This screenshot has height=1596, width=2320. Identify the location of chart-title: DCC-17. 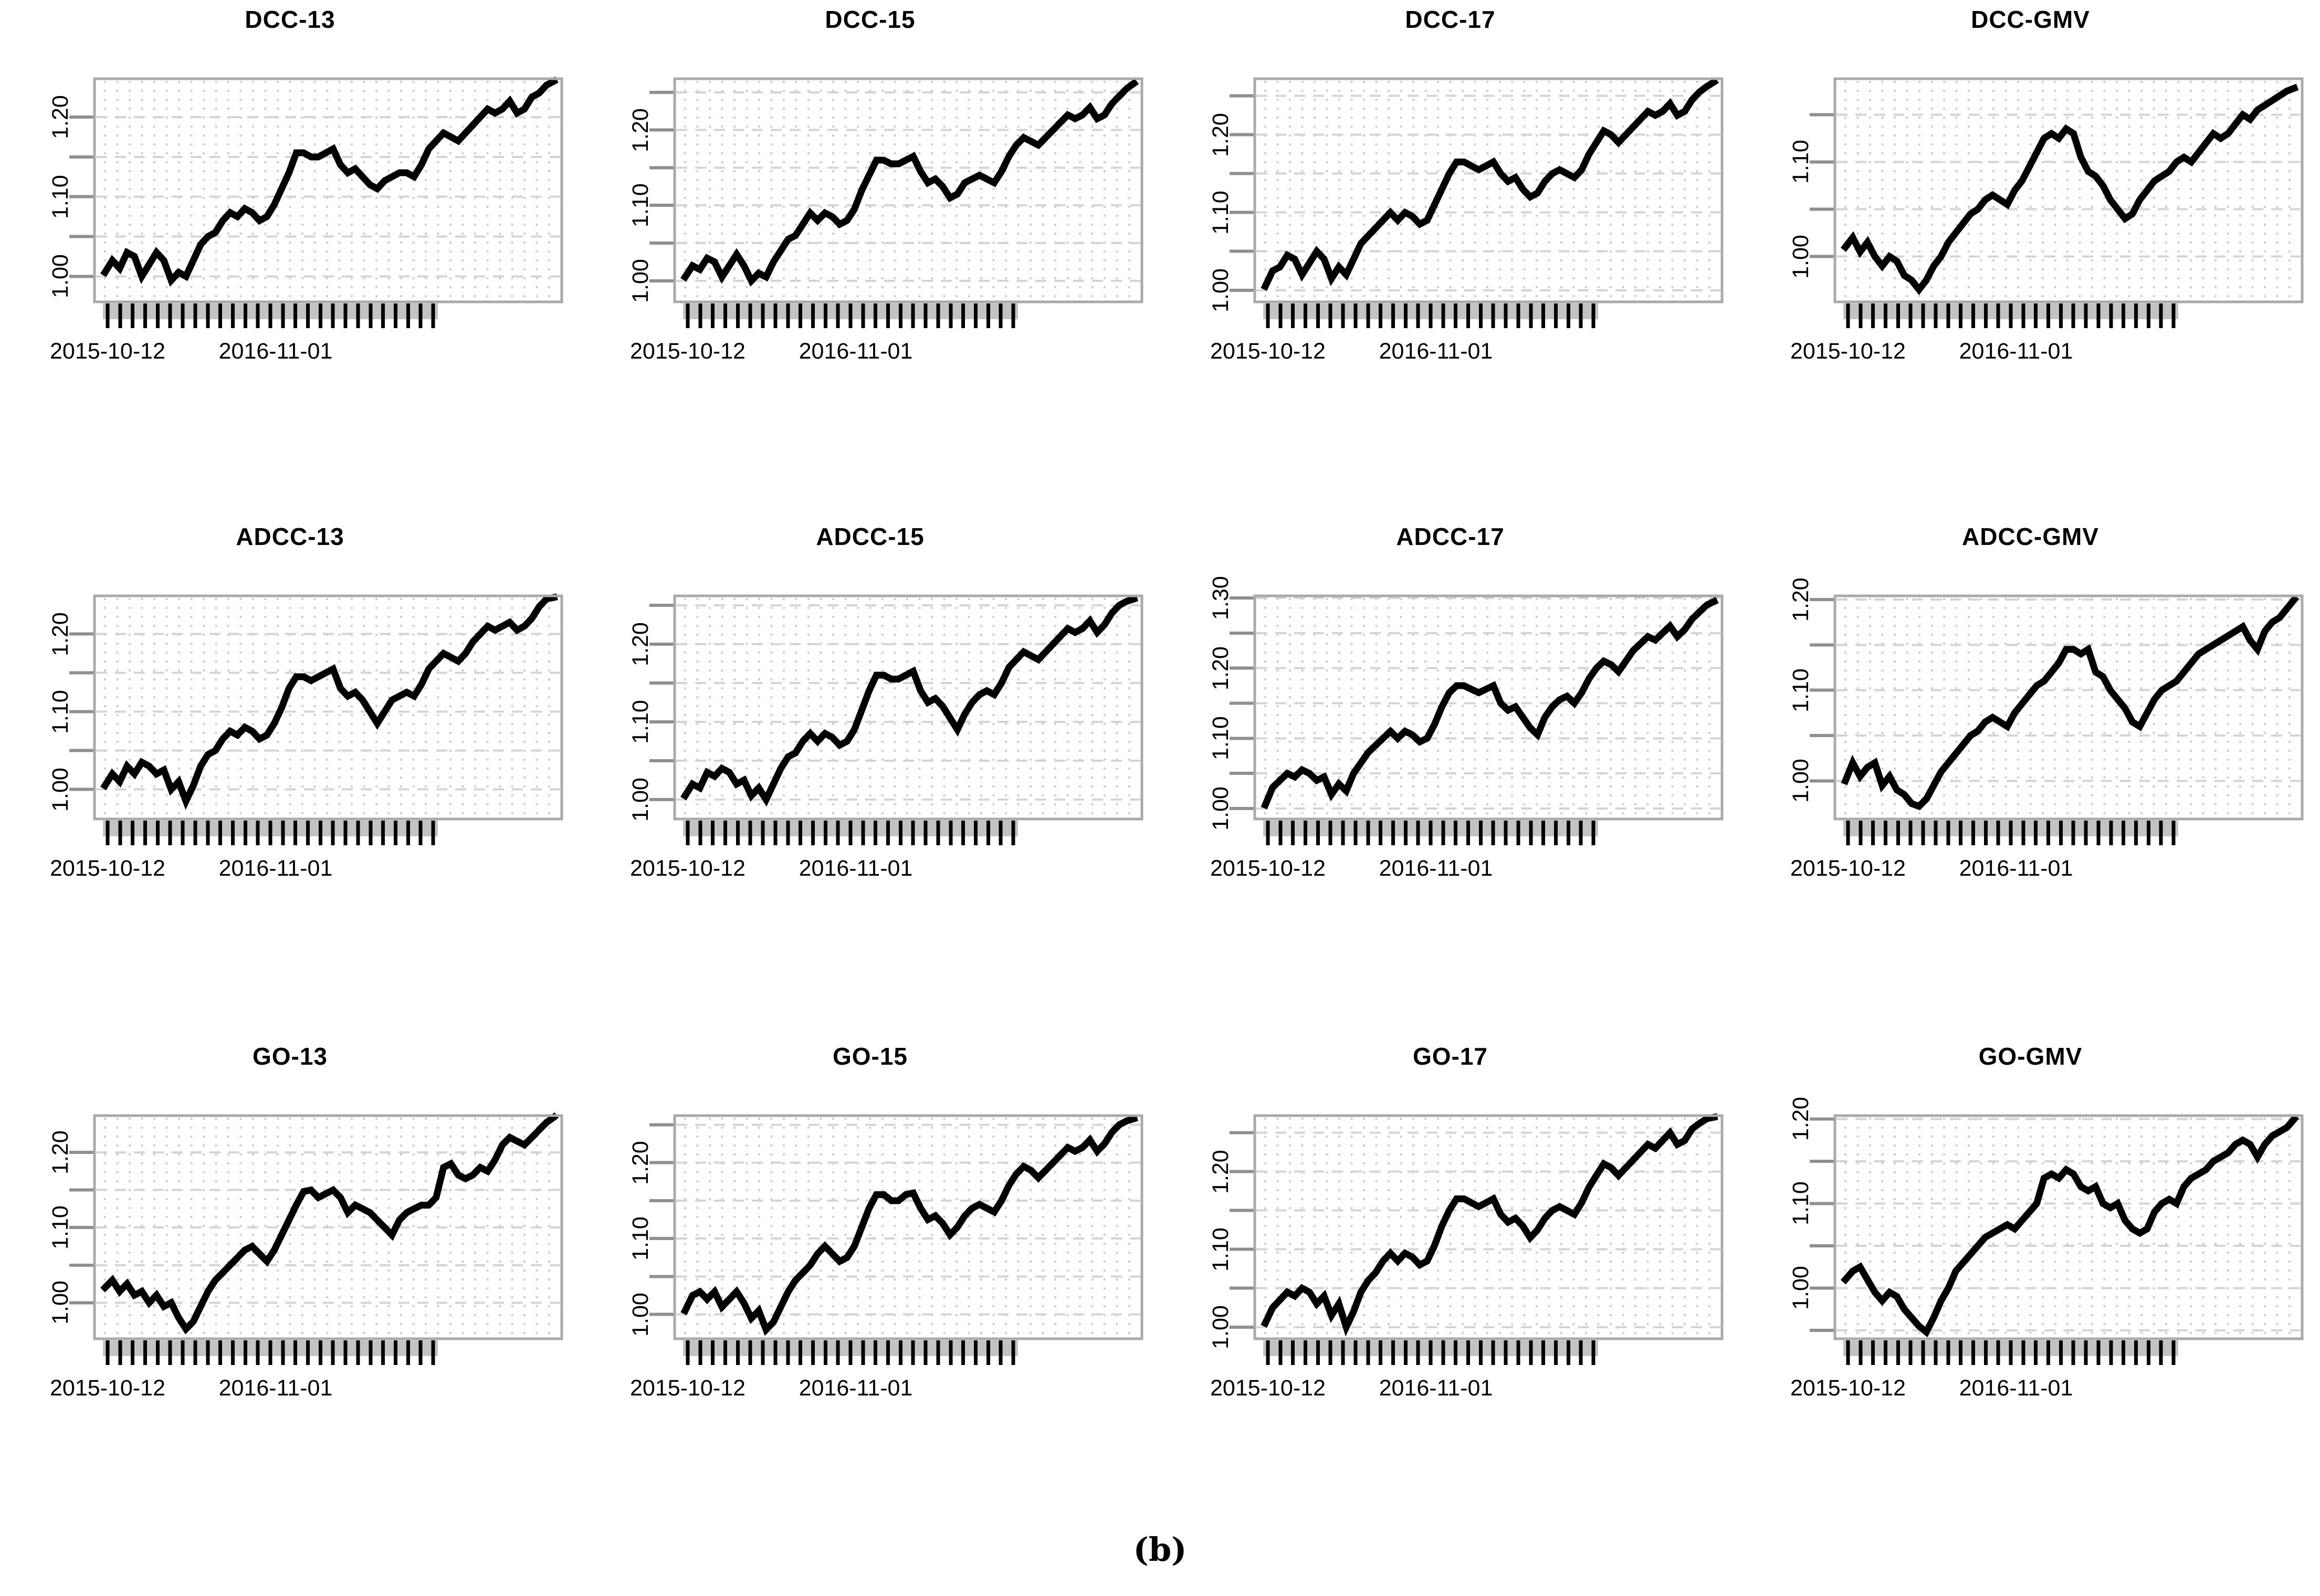
(1450, 19).